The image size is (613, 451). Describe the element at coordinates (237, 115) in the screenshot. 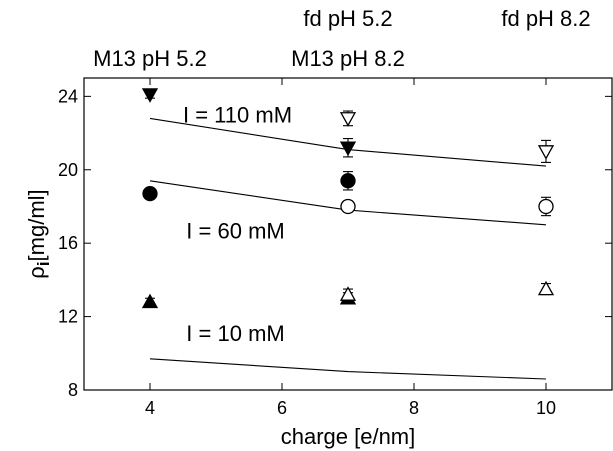

I see `ionic-strength-annotation: I = 110 mM` at that location.